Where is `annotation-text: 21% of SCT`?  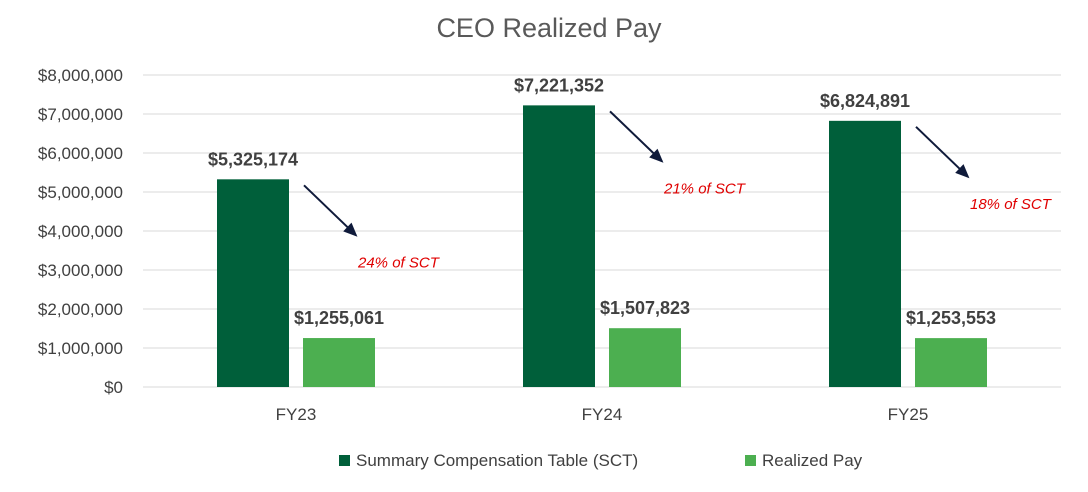
annotation-text: 21% of SCT is located at coordinates (705, 188).